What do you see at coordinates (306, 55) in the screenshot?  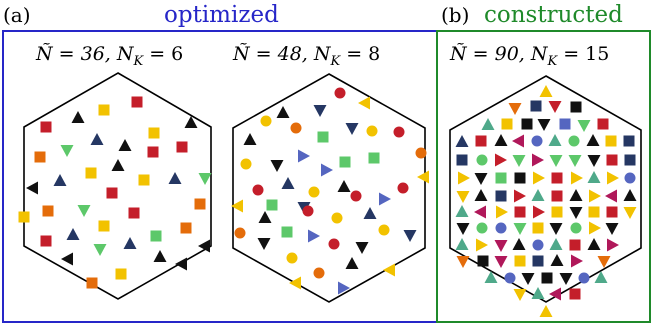 I see `hex2-equation: Ñ = 48, NK = 8` at bounding box center [306, 55].